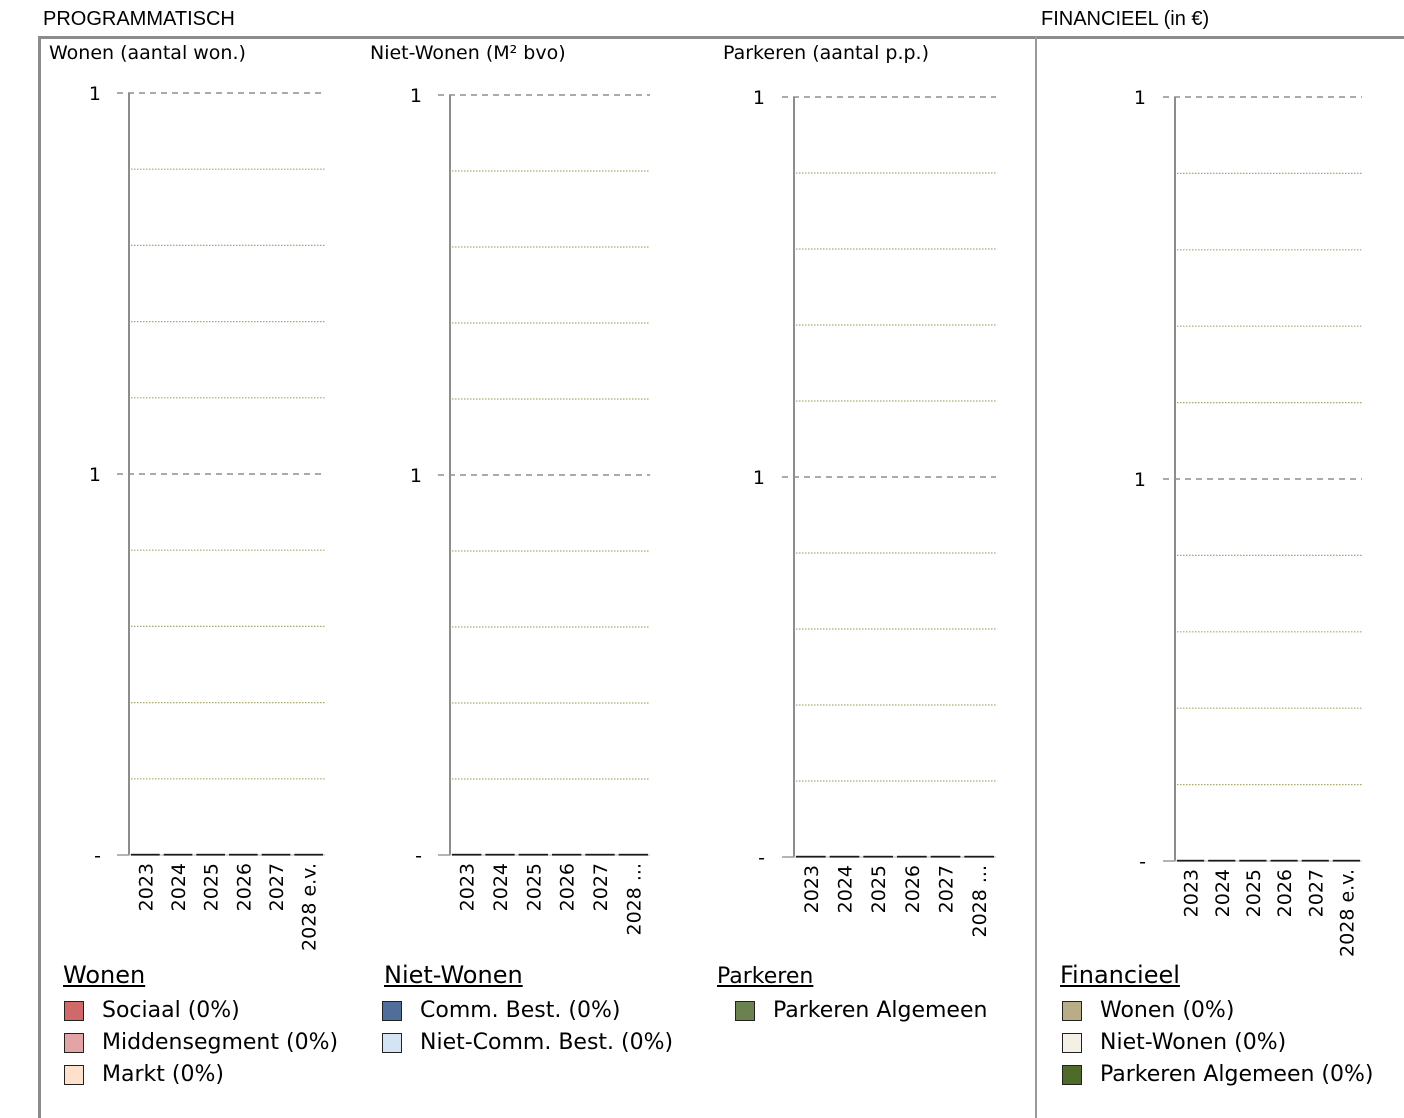 This screenshot has height=1118, width=1404. Describe the element at coordinates (1285, 893) in the screenshot. I see `x-tick-label: 2026` at that location.